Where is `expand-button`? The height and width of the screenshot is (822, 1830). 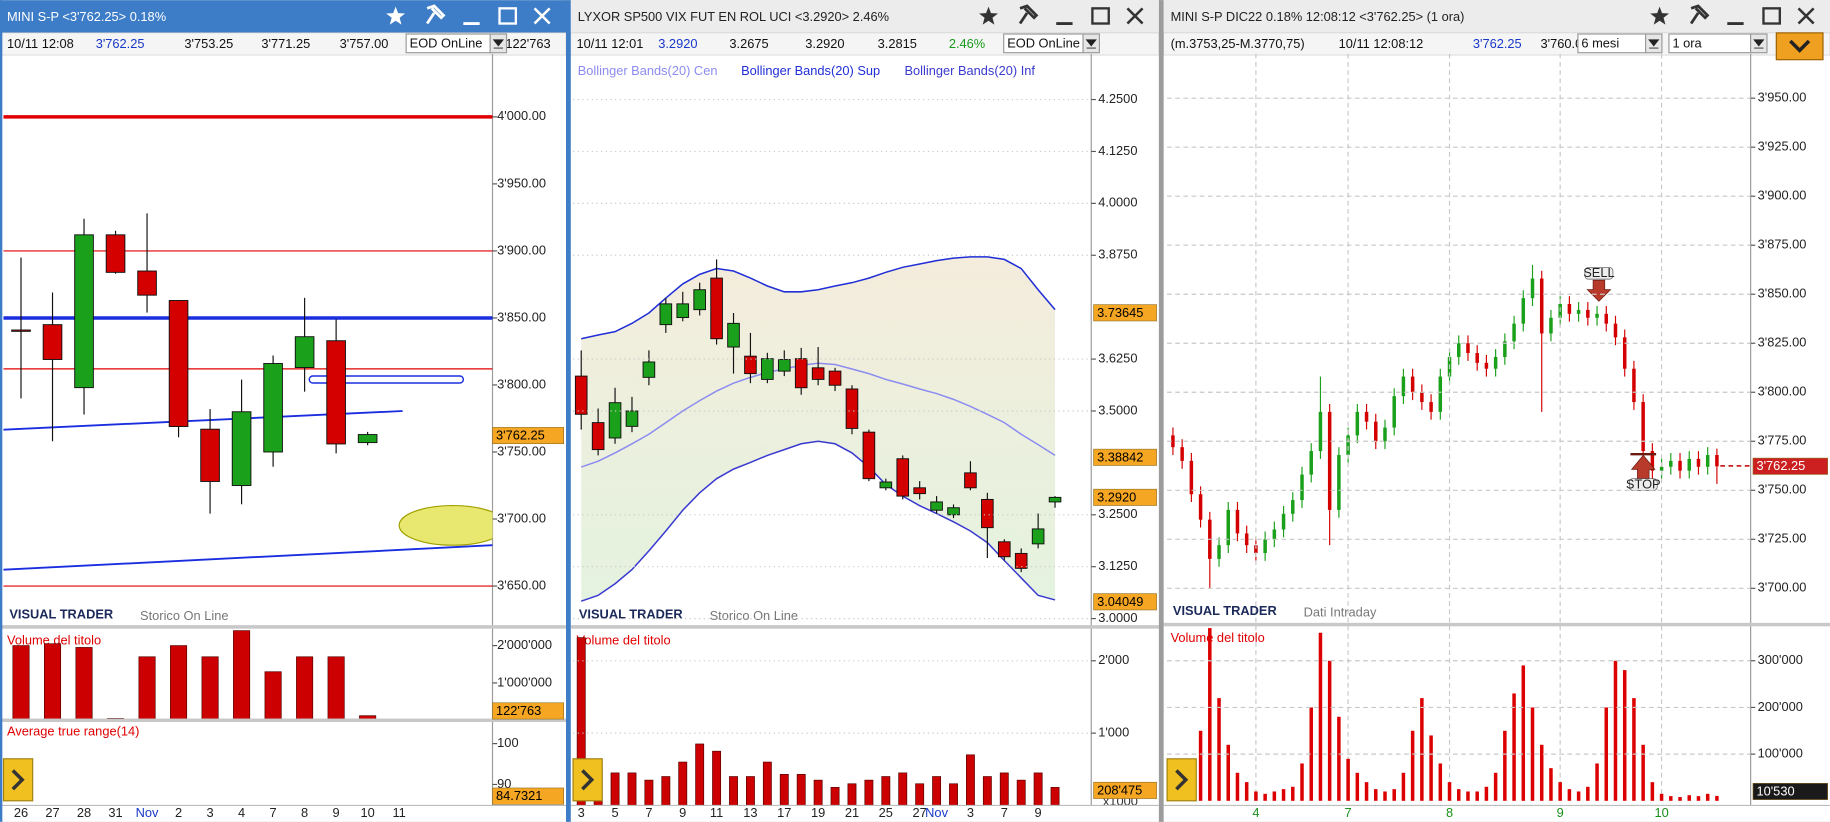
expand-button is located at coordinates (1799, 46).